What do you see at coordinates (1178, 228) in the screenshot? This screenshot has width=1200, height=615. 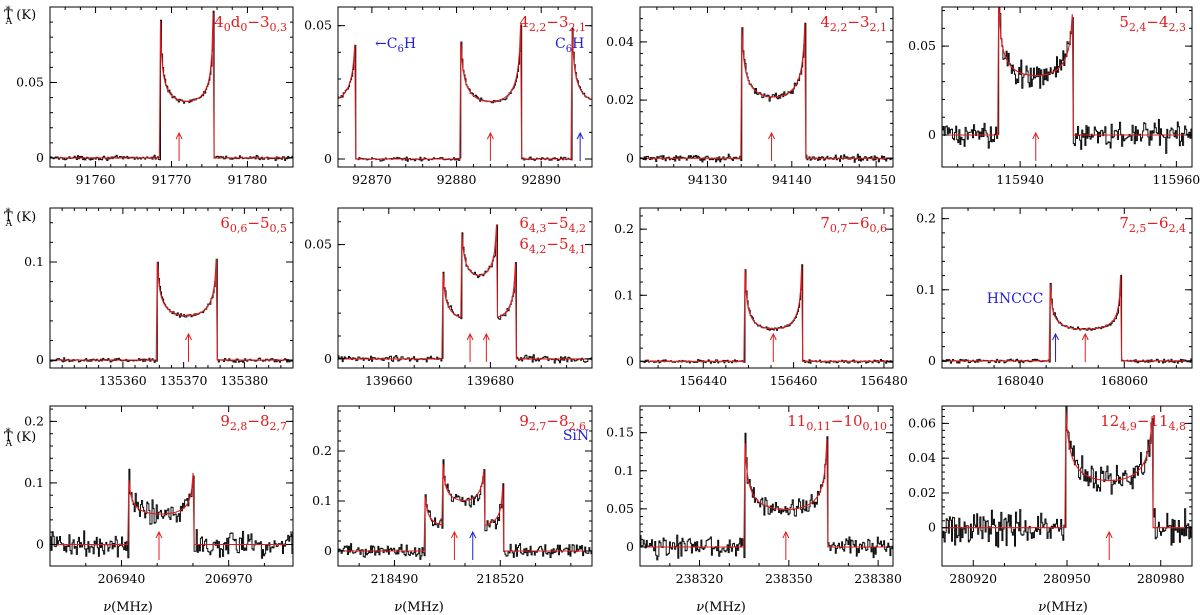 I see `label-lower-k: 2,4` at bounding box center [1178, 228].